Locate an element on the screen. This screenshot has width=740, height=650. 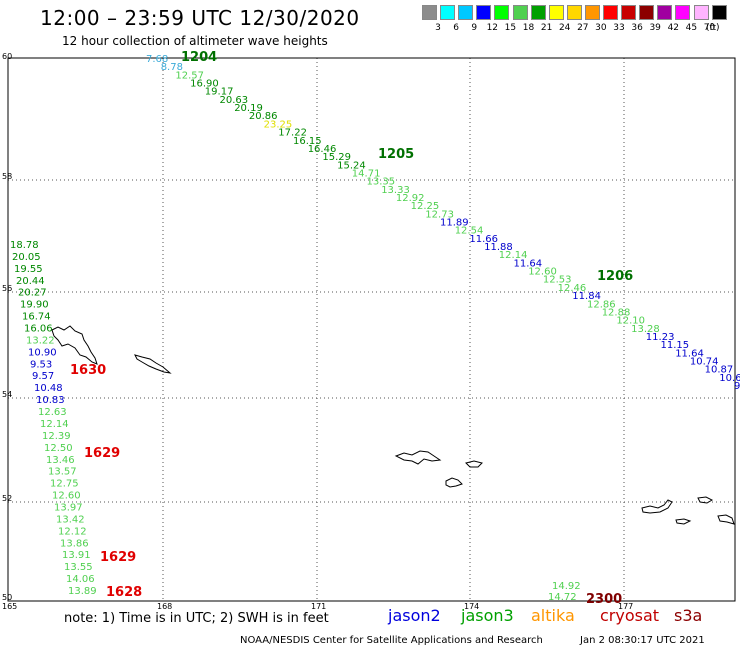
wave-height-label: 20.05 is located at coordinates (26, 257).